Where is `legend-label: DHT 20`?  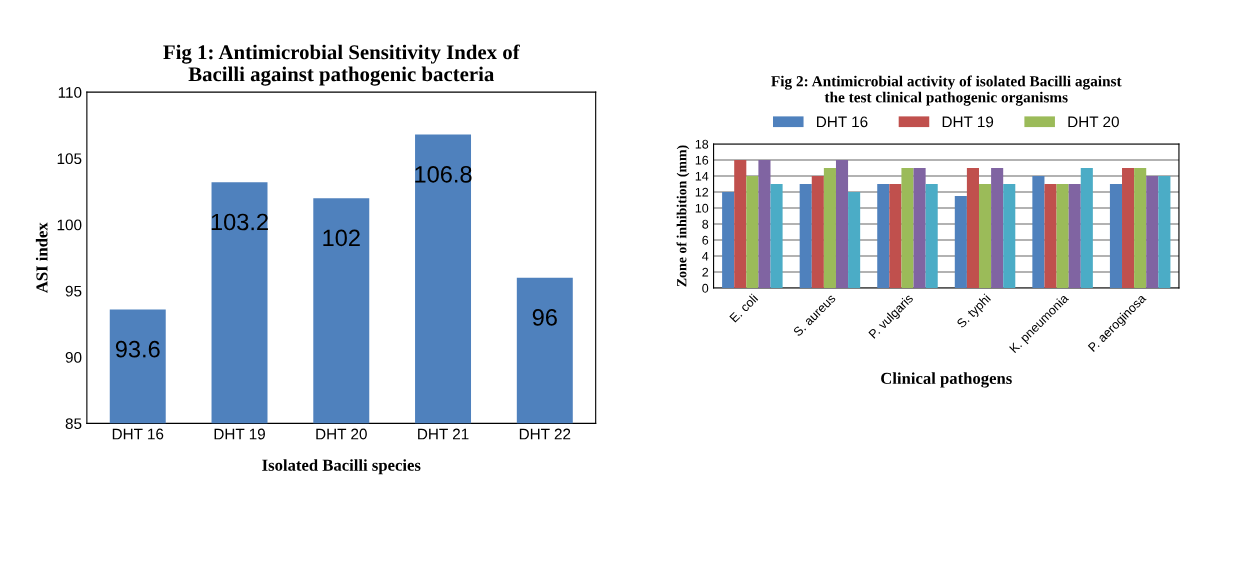 legend-label: DHT 20 is located at coordinates (1093, 122).